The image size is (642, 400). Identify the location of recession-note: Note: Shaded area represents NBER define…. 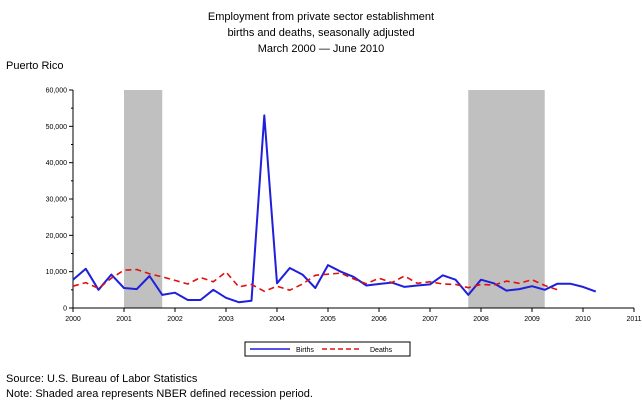
(159, 394).